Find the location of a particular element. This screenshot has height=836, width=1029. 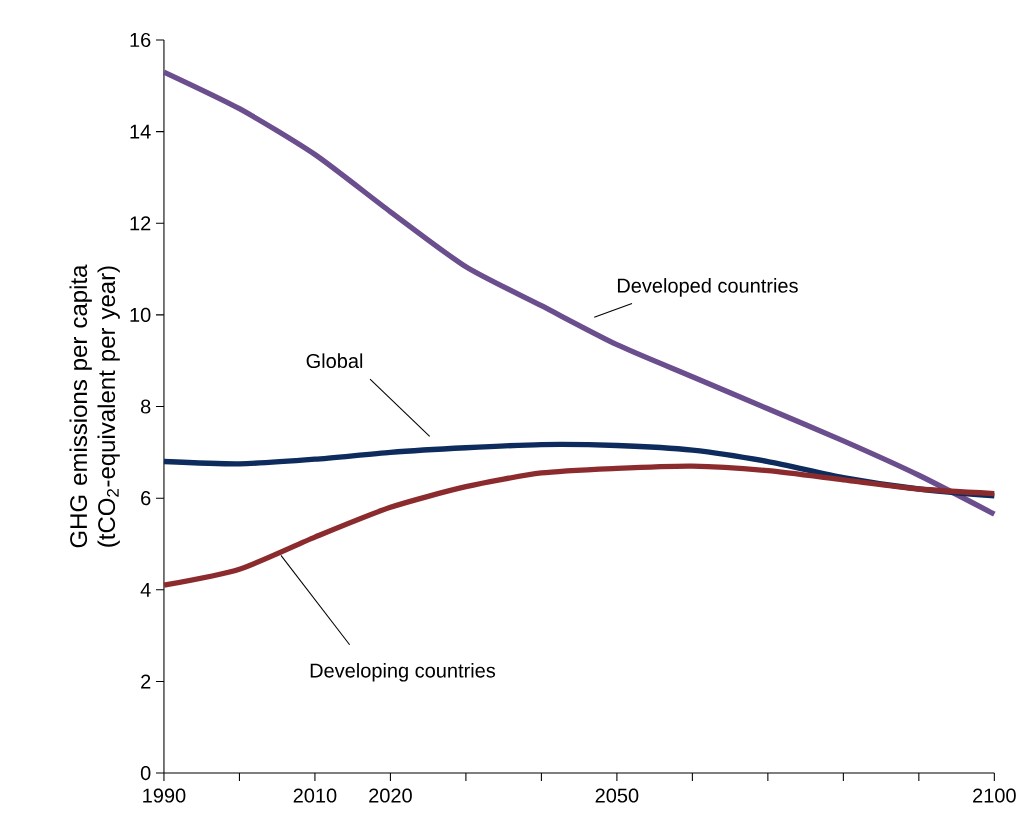

y-tick-label: 14 is located at coordinates (140, 131).